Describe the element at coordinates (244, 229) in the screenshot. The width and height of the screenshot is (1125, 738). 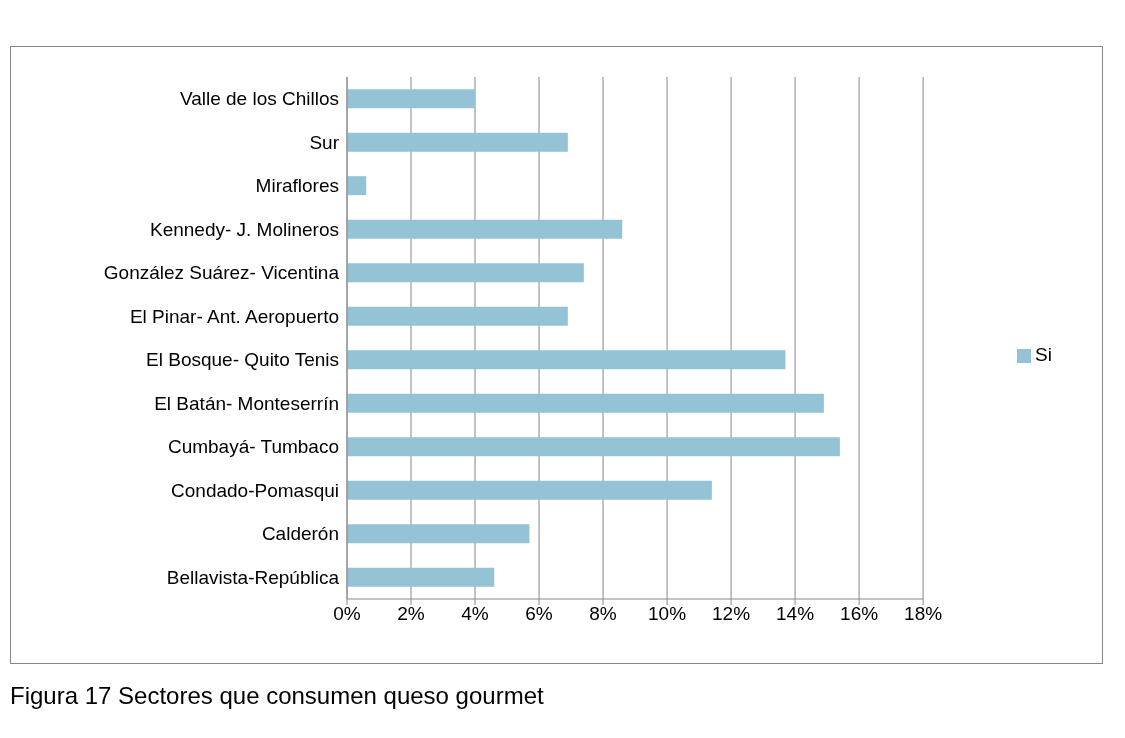
I see `y-tick-label: Kennedy- J. Molineros` at that location.